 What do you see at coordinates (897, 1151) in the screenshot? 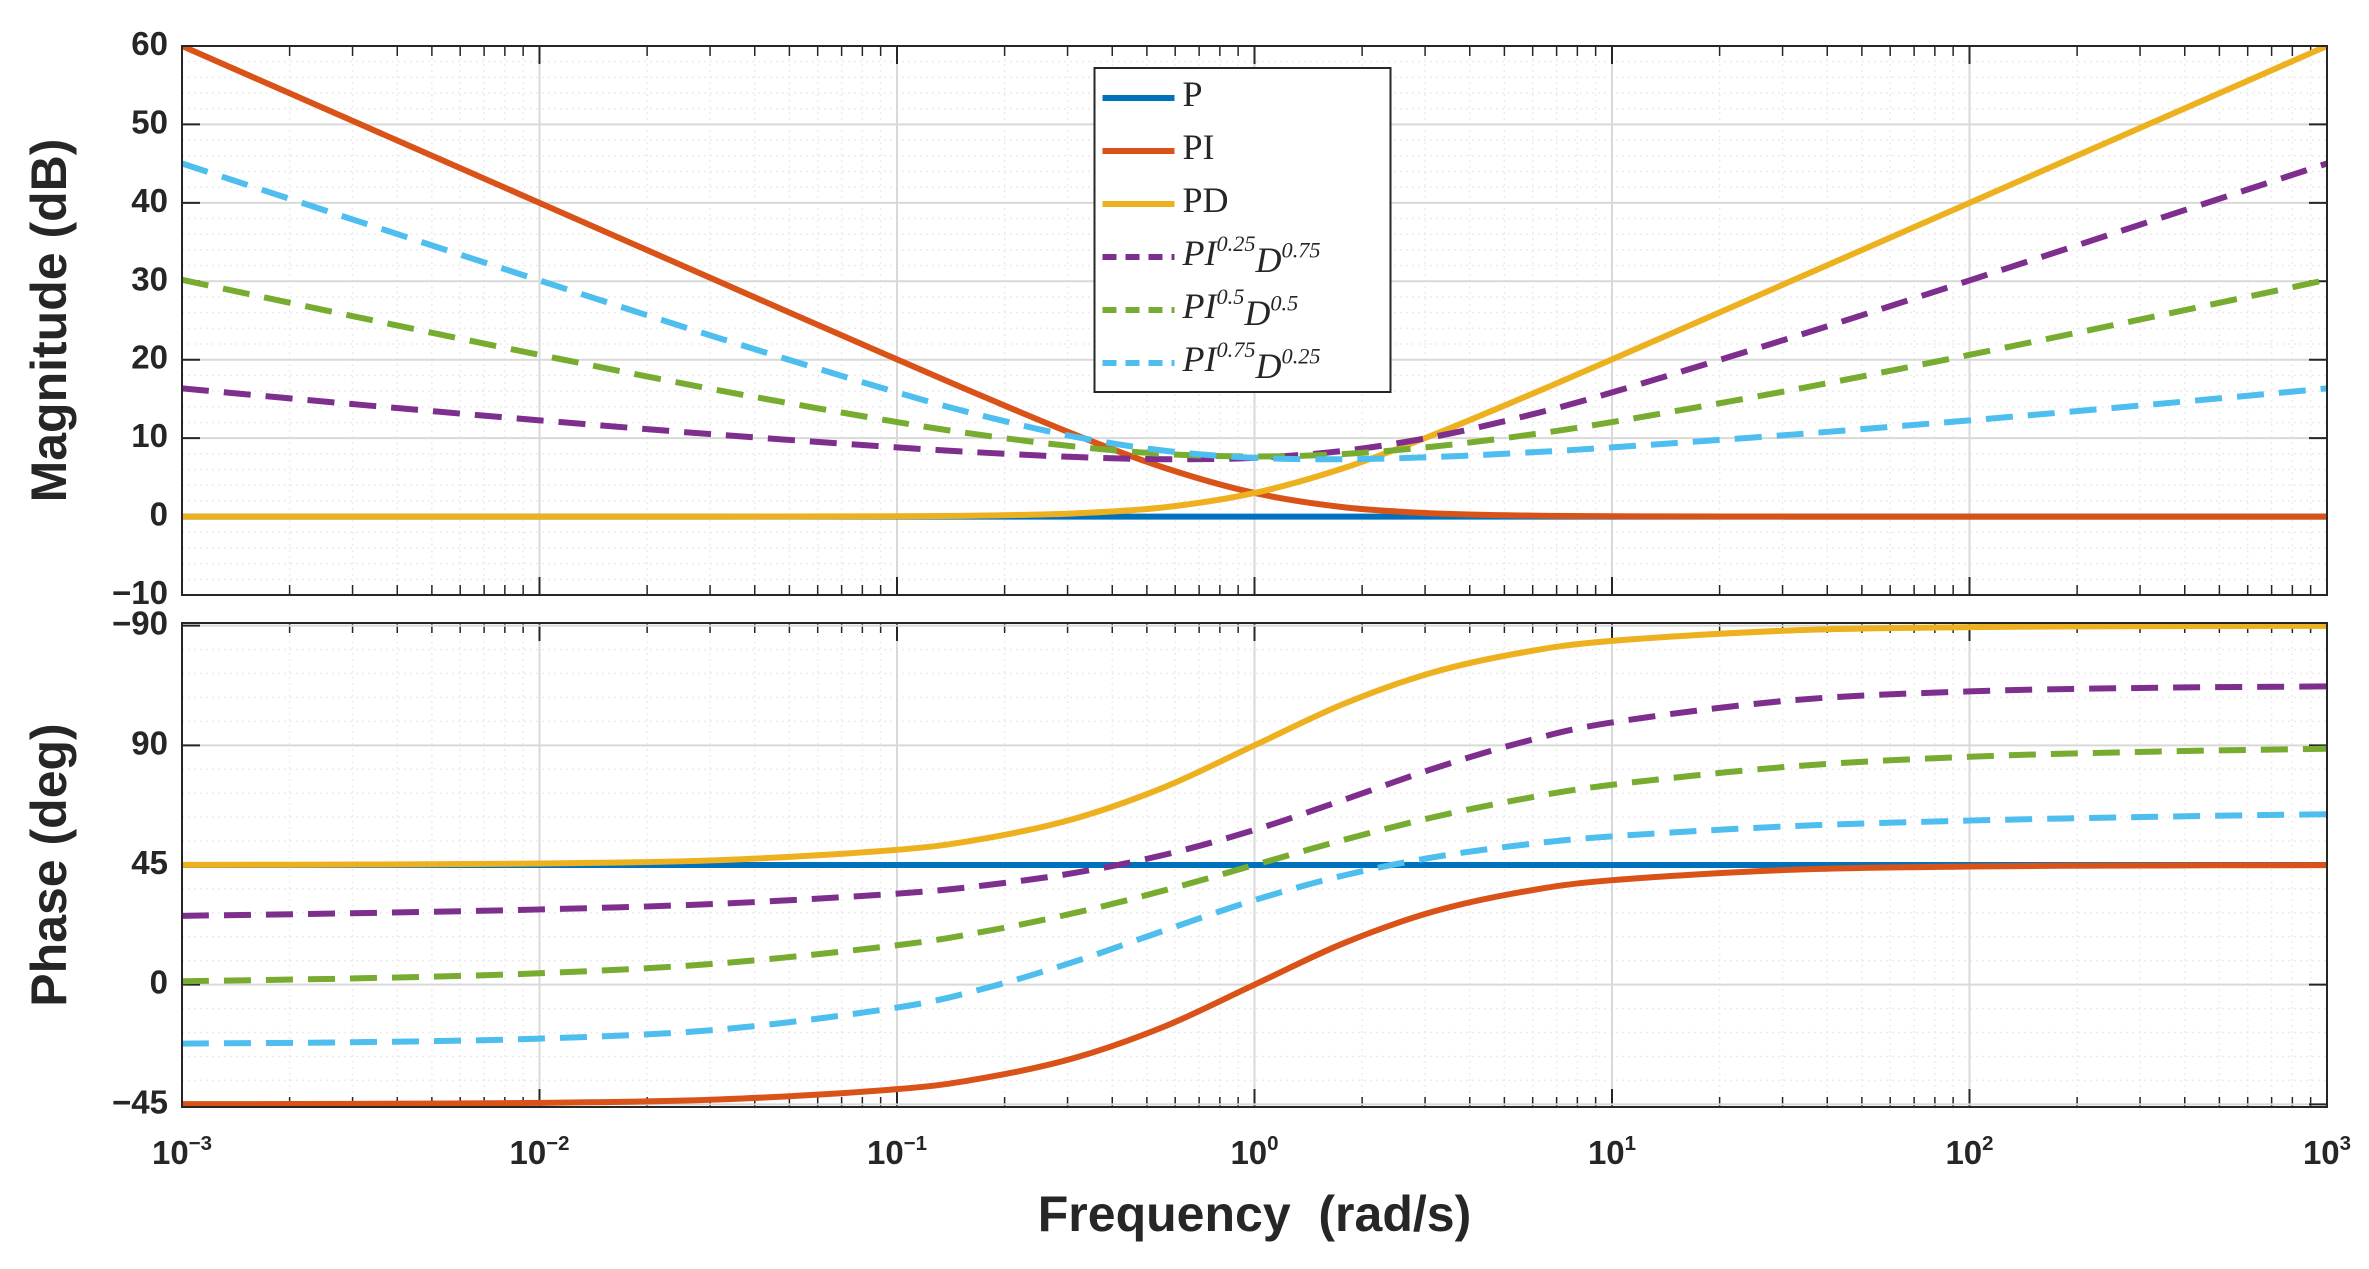
I see `x-tick-label: 10⁻¹` at bounding box center [897, 1151].